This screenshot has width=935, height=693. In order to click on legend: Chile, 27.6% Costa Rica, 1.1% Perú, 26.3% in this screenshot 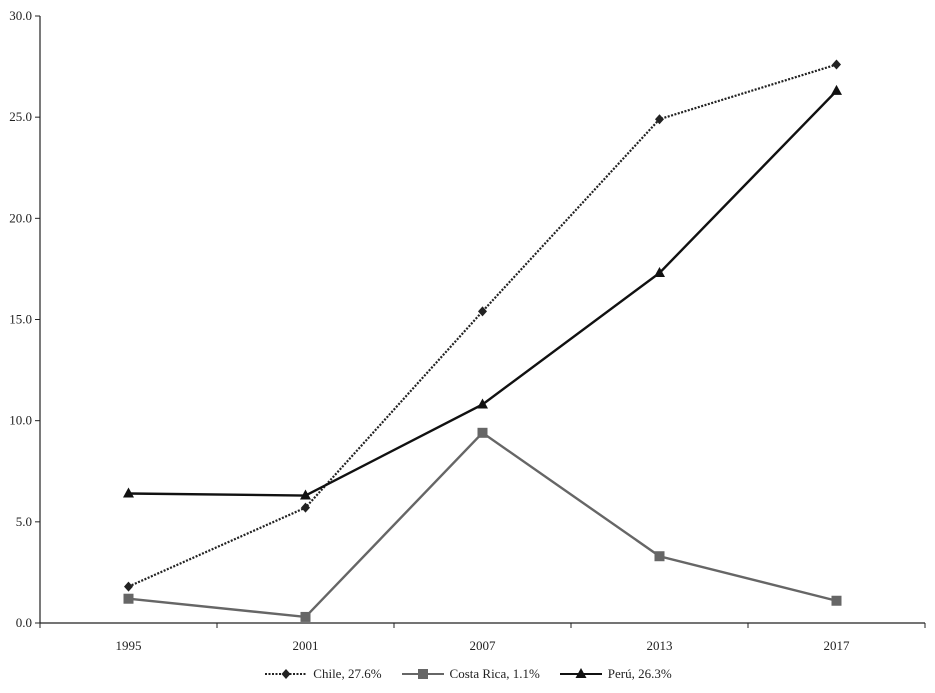, I will do `click(467, 674)`.